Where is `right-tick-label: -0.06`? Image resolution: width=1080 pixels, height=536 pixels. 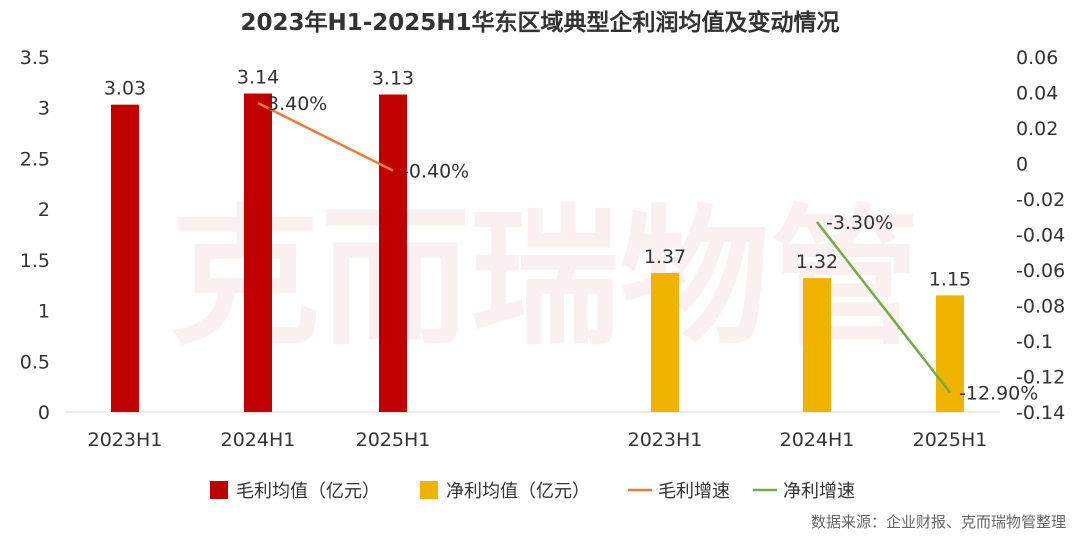
right-tick-label: -0.06 is located at coordinates (1040, 271).